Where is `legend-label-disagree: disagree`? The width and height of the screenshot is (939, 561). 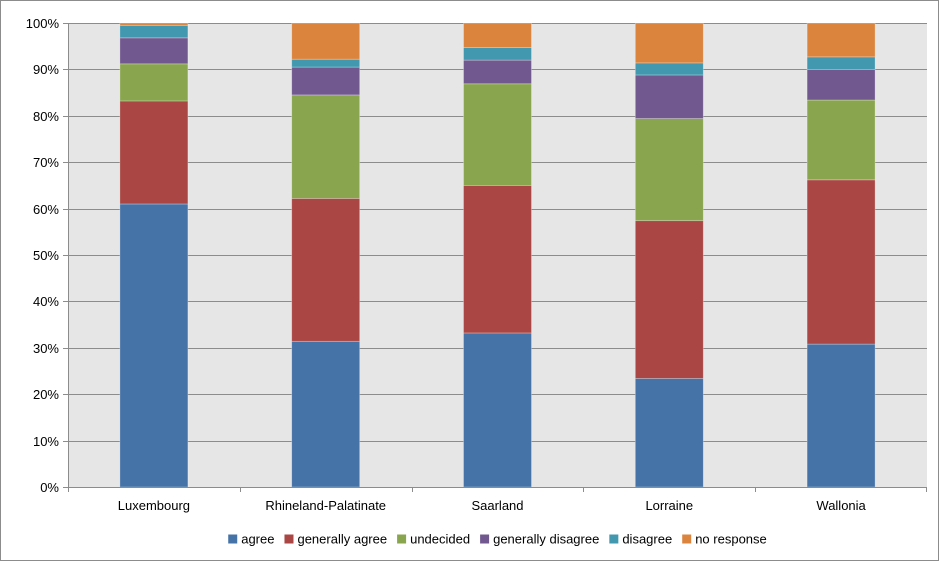 legend-label-disagree: disagree is located at coordinates (647, 539).